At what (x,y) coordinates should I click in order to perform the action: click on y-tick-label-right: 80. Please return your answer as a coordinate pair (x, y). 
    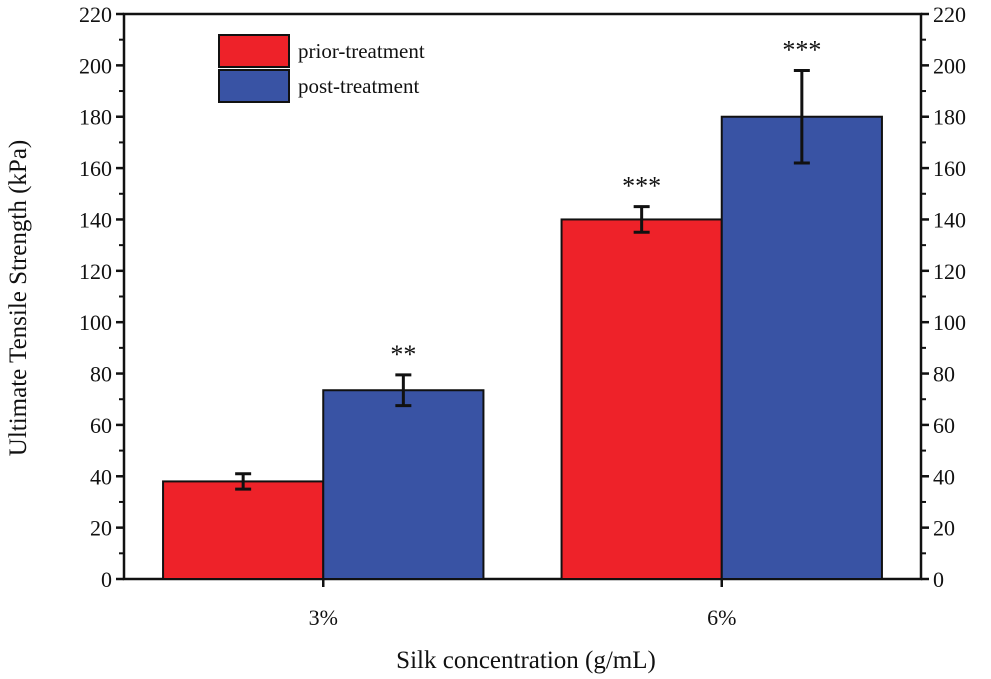
    Looking at the image, I should click on (944, 374).